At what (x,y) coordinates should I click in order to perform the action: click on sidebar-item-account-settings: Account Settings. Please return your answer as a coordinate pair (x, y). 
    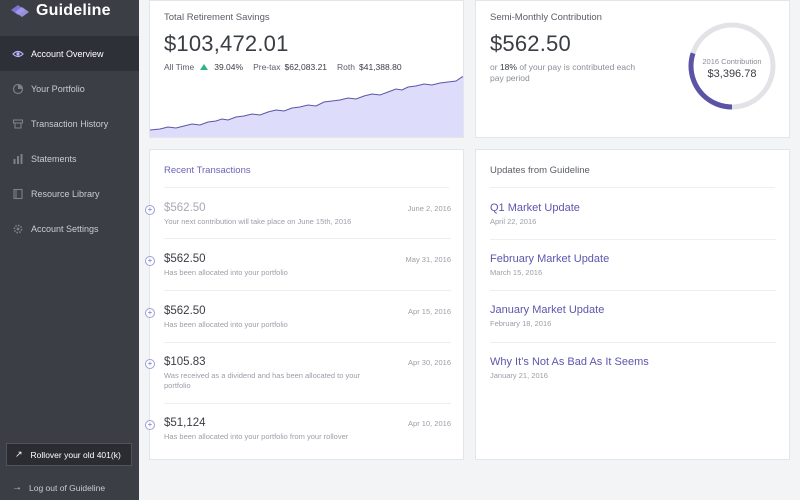
    Looking at the image, I should click on (69, 228).